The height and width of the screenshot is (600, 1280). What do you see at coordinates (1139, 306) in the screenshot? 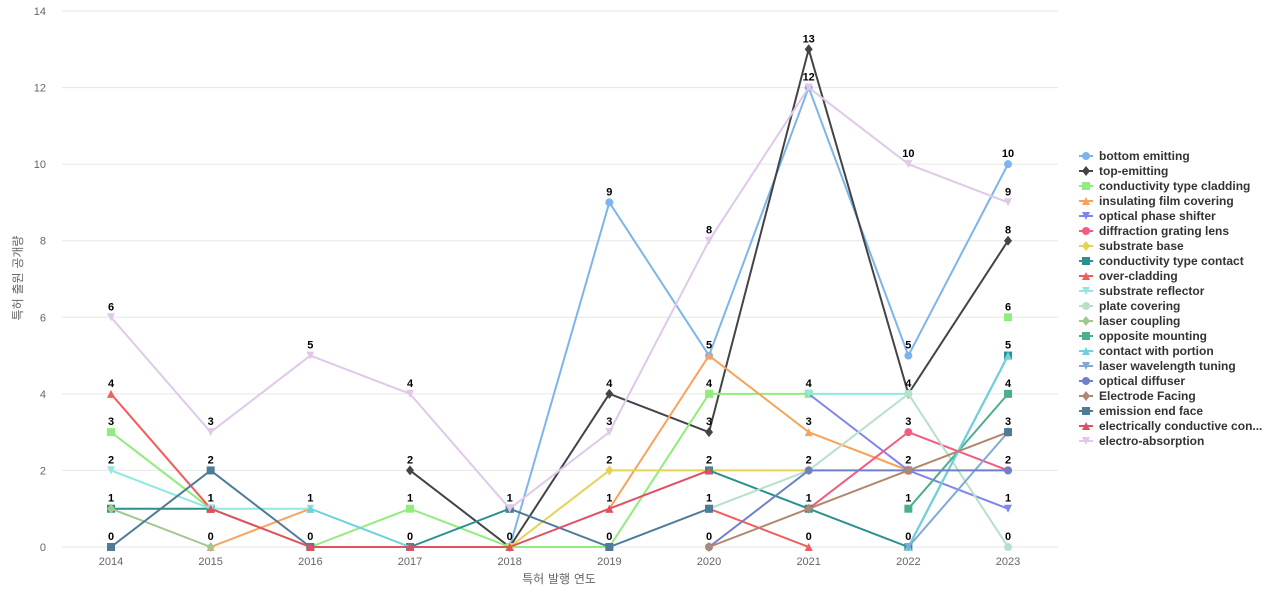
I see `legend-label: plate covering` at bounding box center [1139, 306].